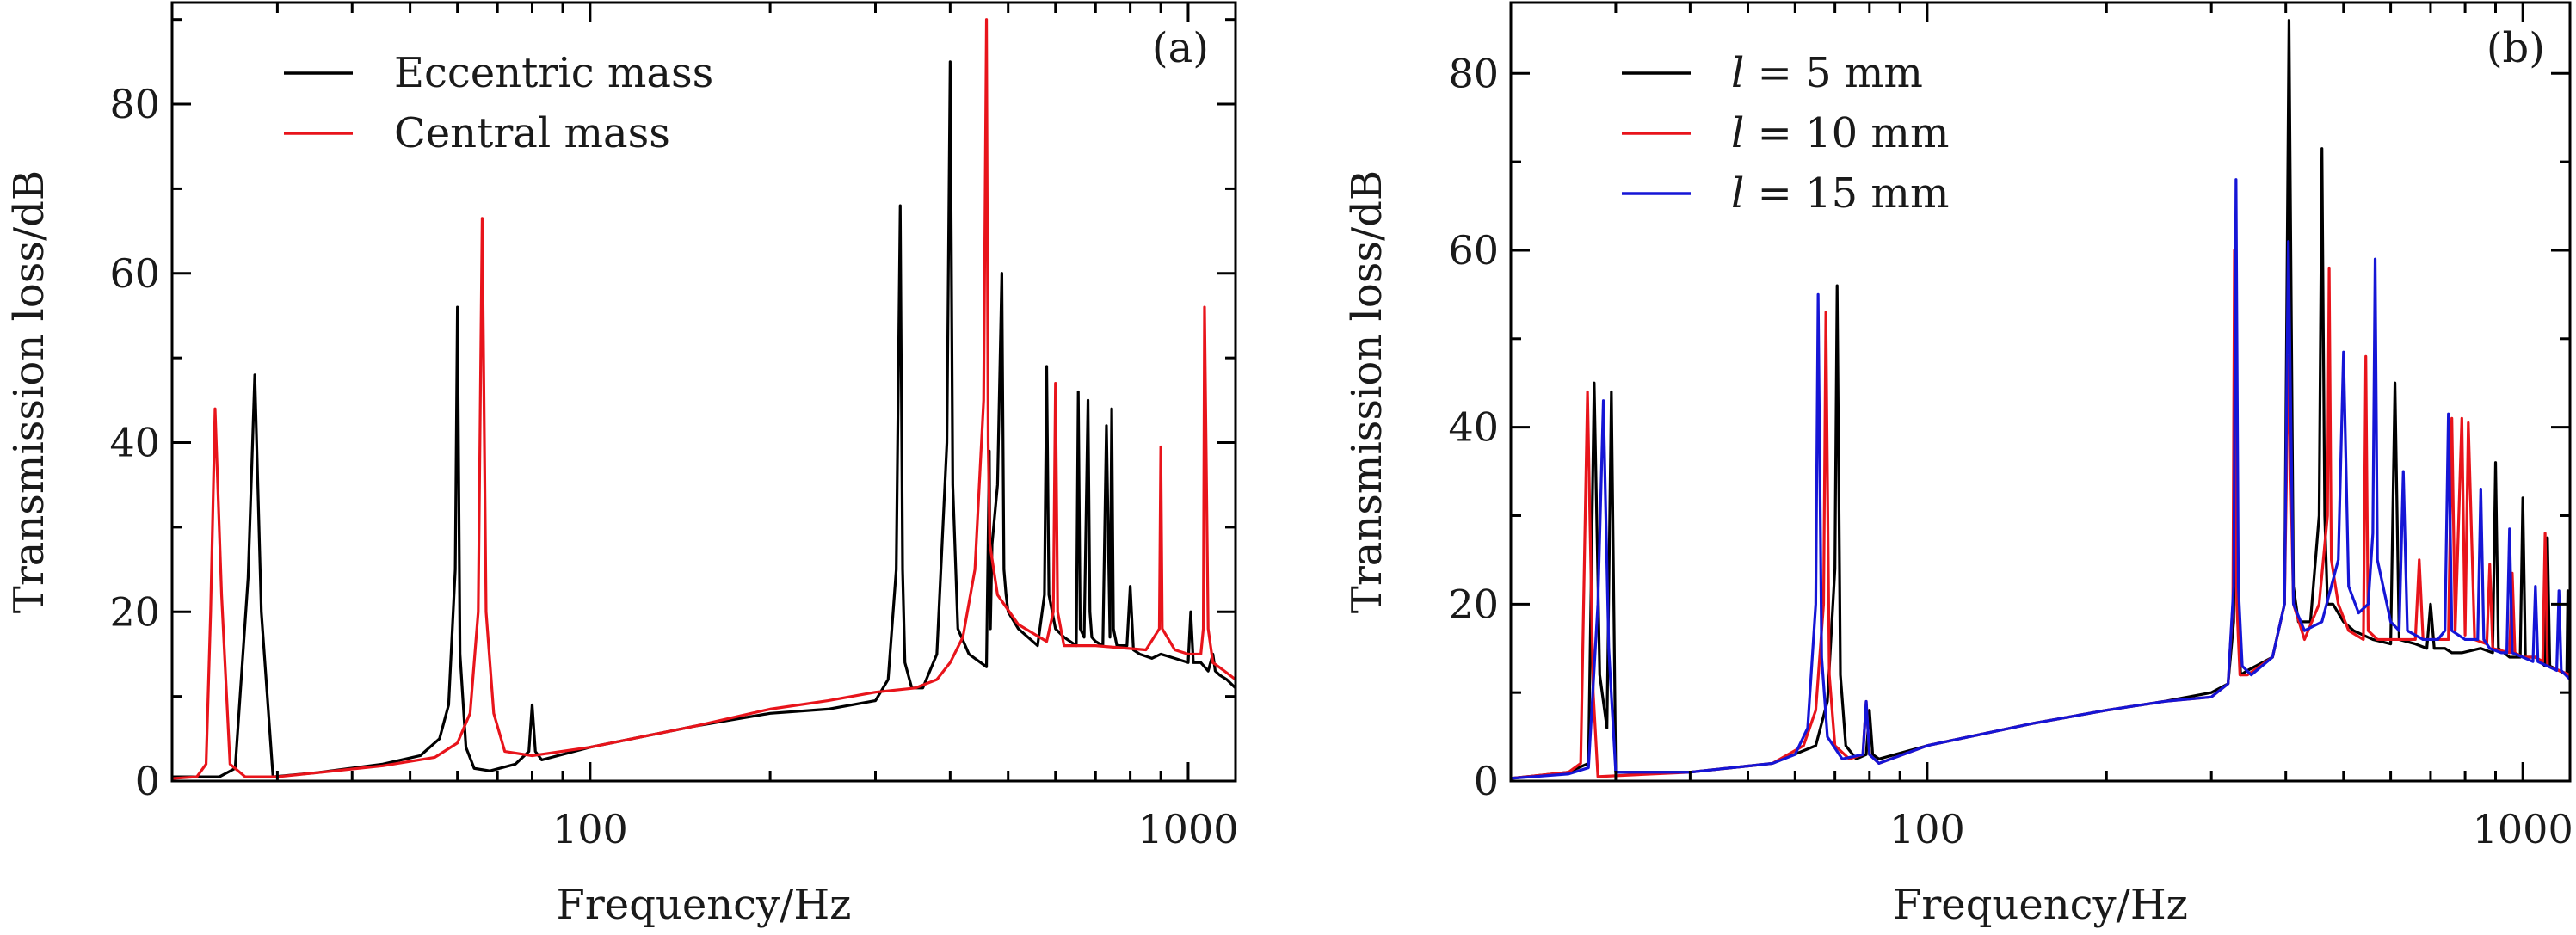 This screenshot has height=935, width=2576. Describe the element at coordinates (1840, 193) in the screenshot. I see `legend-entry-label: l = 15 mm` at that location.